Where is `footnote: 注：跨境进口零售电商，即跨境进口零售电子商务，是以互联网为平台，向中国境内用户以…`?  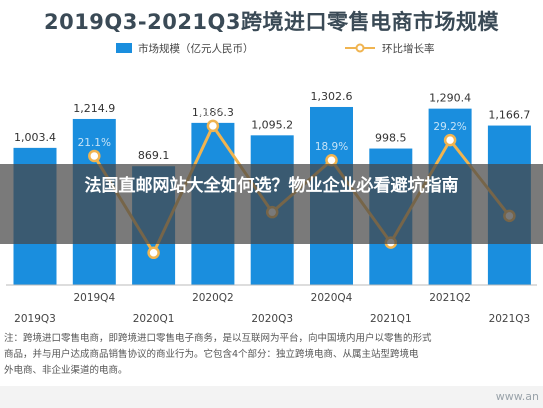
footnote: 注：跨境进口零售电商，即跨境进口零售电子商务，是以互联网为平台，向中国境内用户以… is located at coordinates (273, 355).